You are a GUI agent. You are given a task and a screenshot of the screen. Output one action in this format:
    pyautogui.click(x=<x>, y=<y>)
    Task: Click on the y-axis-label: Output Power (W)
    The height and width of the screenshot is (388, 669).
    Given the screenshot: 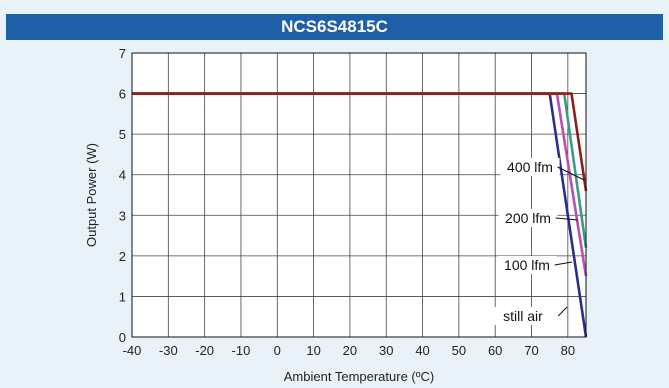 What is the action you would take?
    pyautogui.click(x=91, y=195)
    